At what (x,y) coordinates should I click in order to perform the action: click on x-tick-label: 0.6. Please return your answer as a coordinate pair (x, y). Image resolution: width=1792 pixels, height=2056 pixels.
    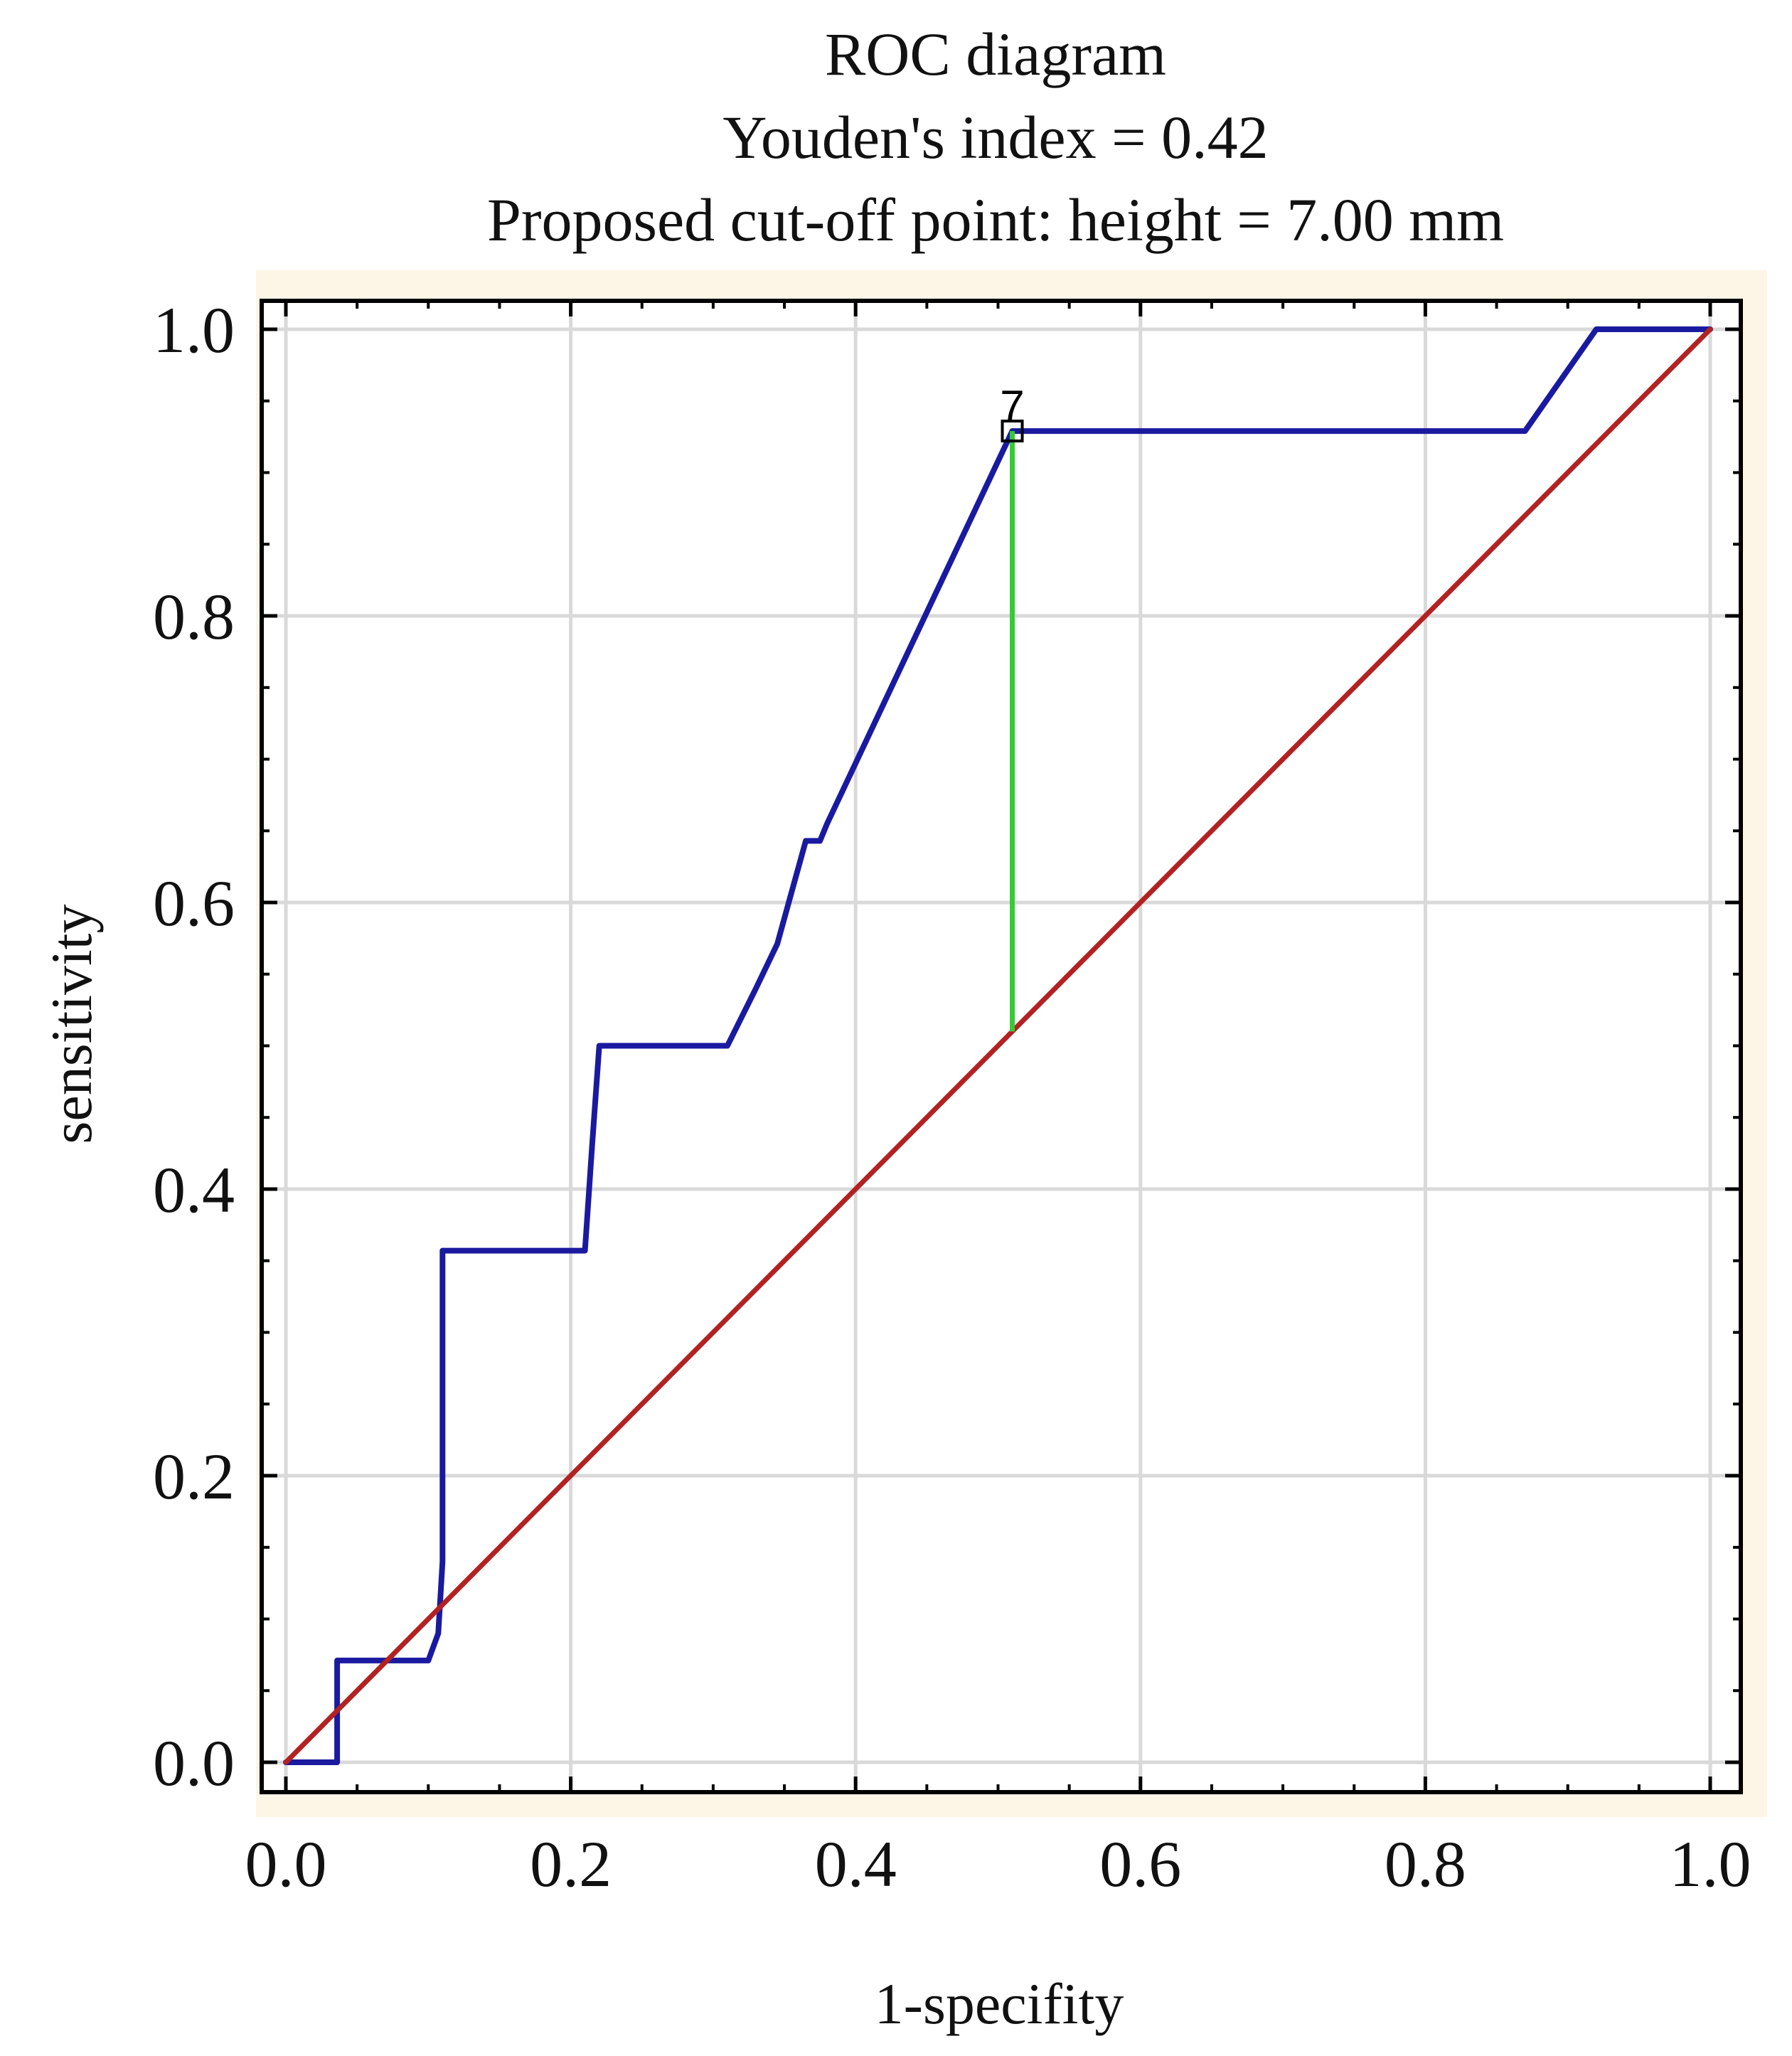
    Looking at the image, I should click on (1140, 1864).